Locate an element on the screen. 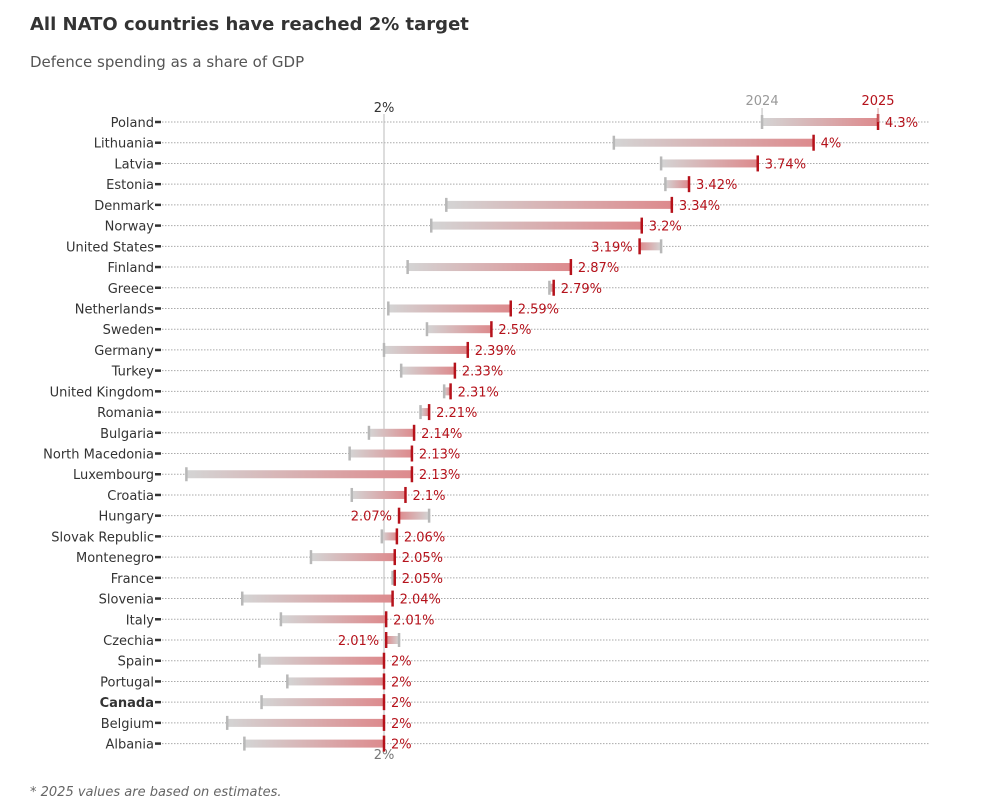  country-label: Czechia is located at coordinates (128, 641).